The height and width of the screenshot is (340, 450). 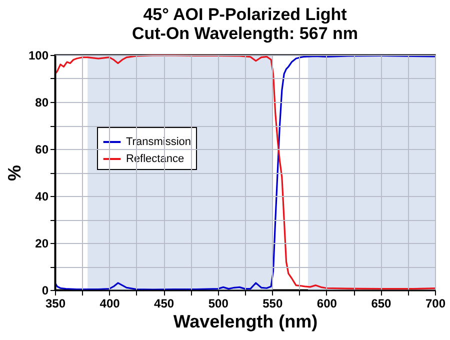 What do you see at coordinates (42, 243) in the screenshot?
I see `y-tick-label: 20` at bounding box center [42, 243].